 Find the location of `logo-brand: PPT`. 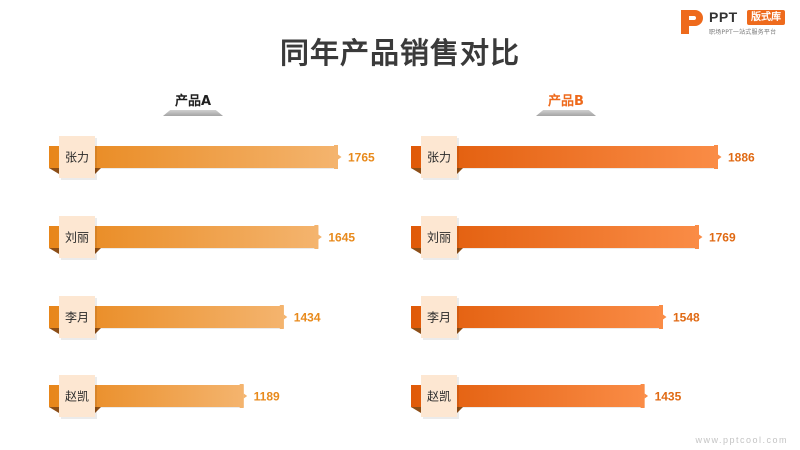

logo-brand: PPT is located at coordinates (723, 17).